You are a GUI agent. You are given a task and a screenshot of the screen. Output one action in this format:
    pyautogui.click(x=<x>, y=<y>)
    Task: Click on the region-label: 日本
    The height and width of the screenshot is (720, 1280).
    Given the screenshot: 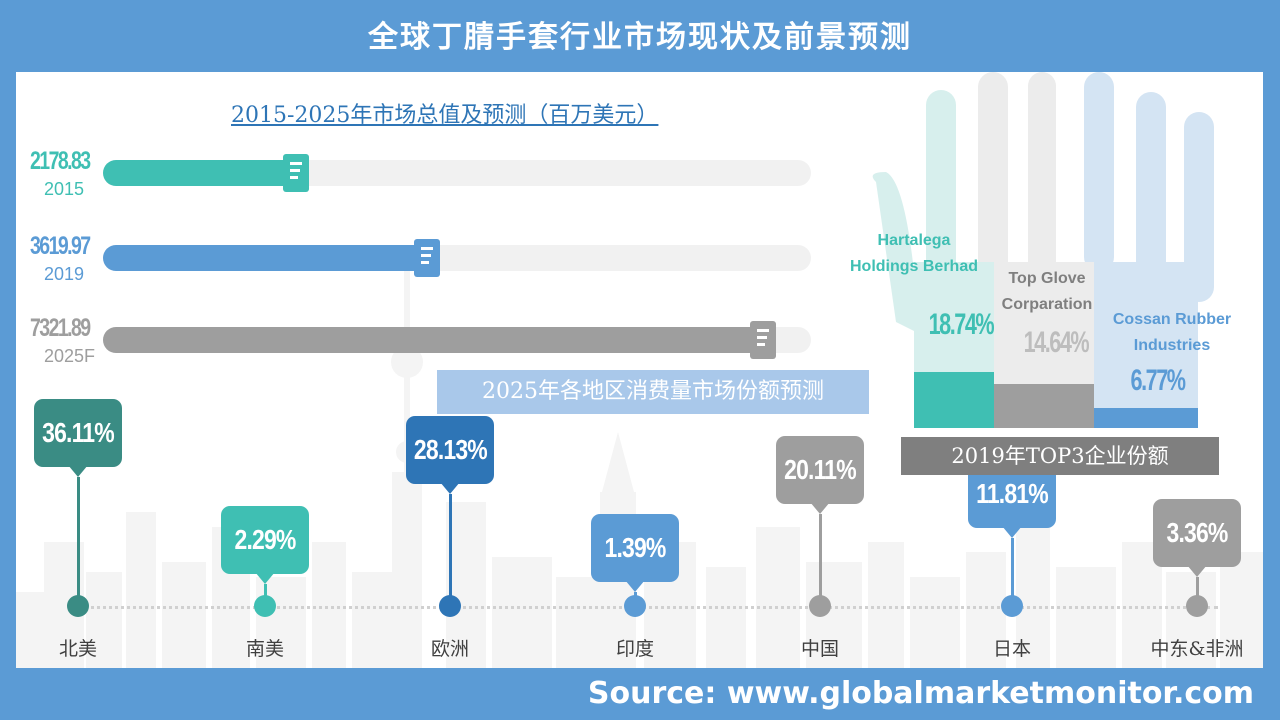 What is the action you would take?
    pyautogui.click(x=1011, y=649)
    